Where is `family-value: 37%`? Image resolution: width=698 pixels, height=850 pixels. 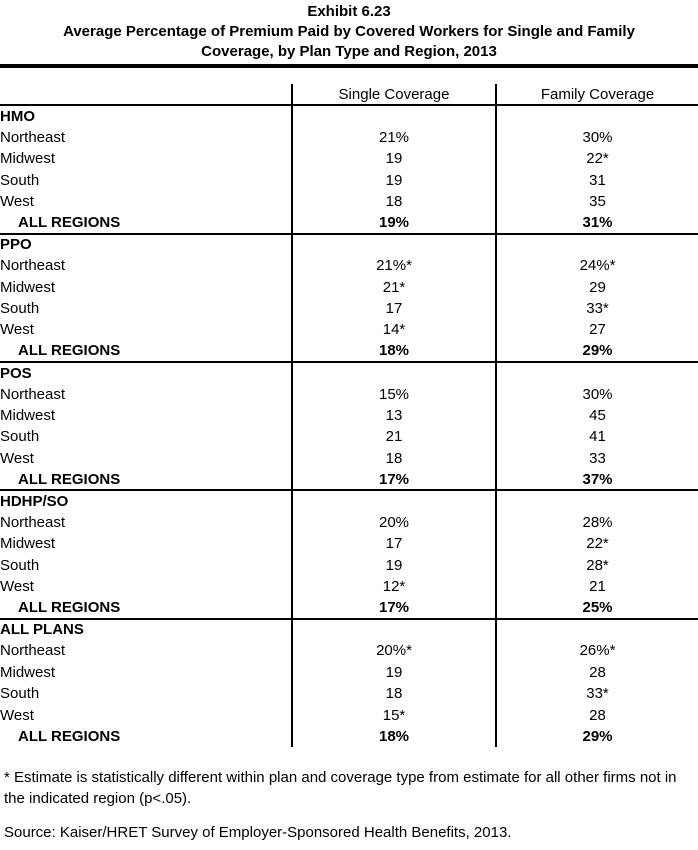 family-value: 37% is located at coordinates (596, 480).